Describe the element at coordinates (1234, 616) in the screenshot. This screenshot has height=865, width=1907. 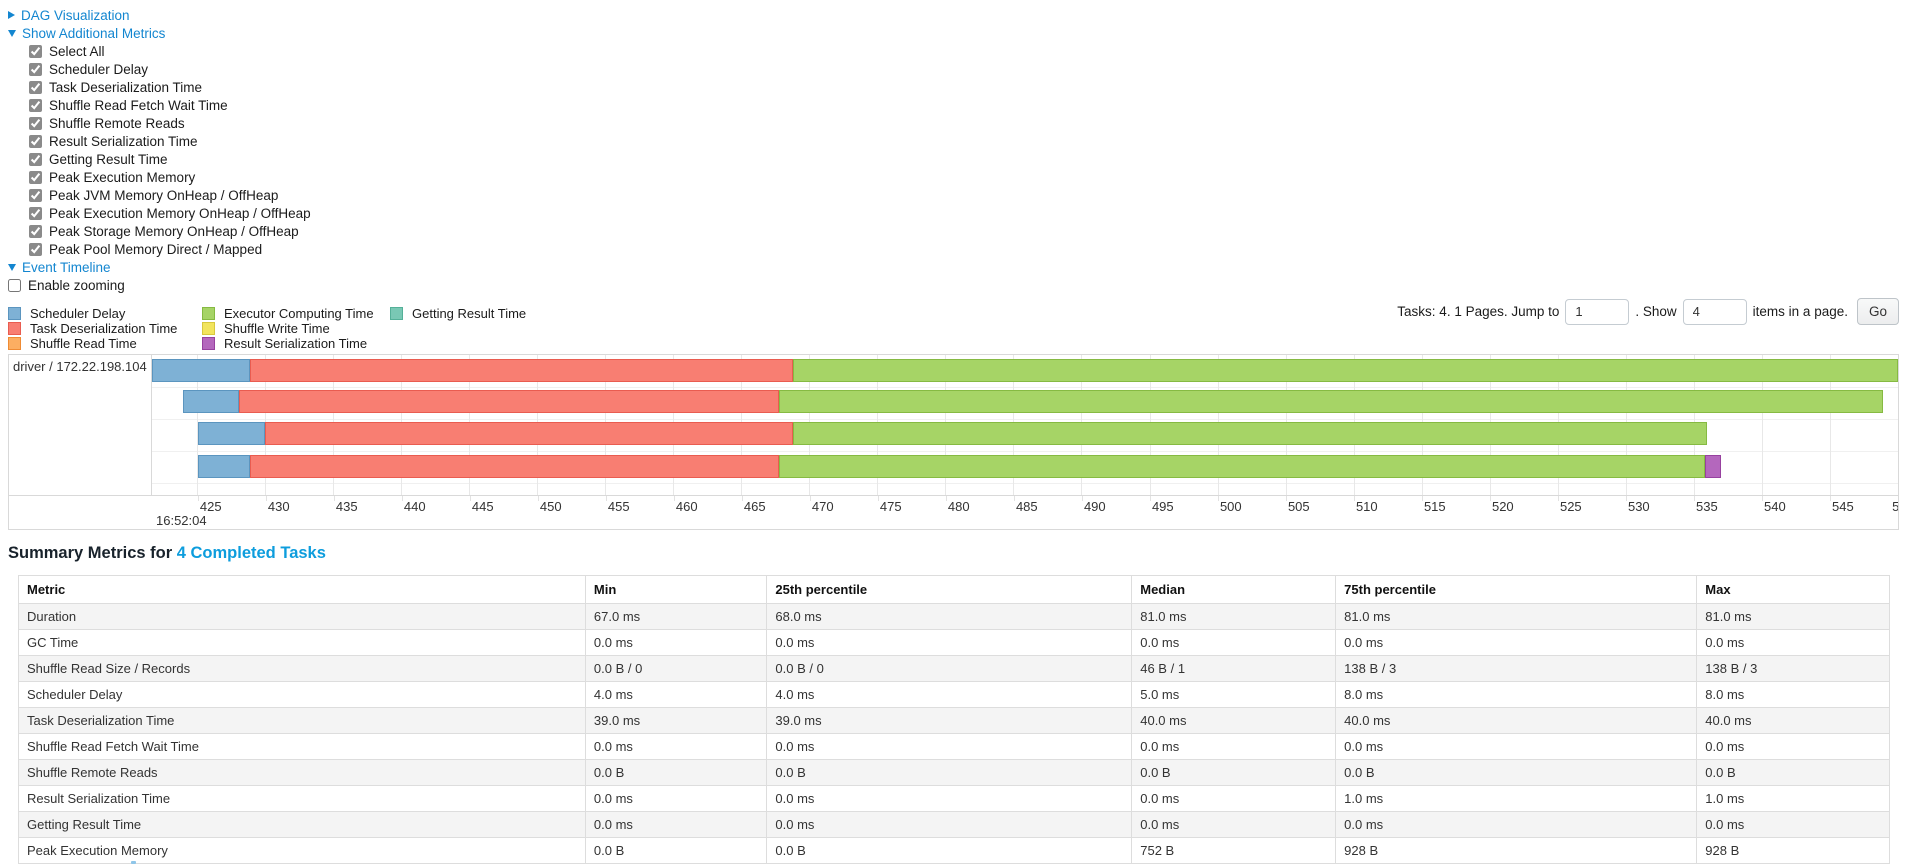
I see `metric-value-cell: 81.0 ms` at that location.